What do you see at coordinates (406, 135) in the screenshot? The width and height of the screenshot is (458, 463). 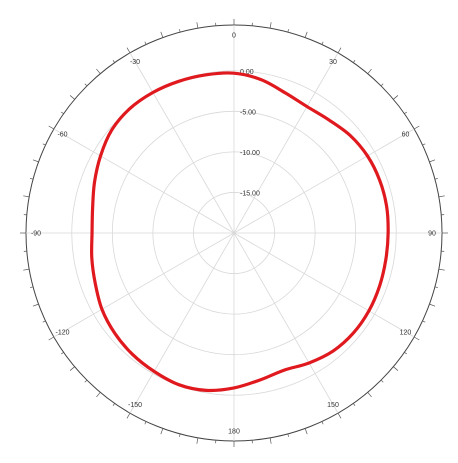 I see `angle-tick-label: 60` at bounding box center [406, 135].